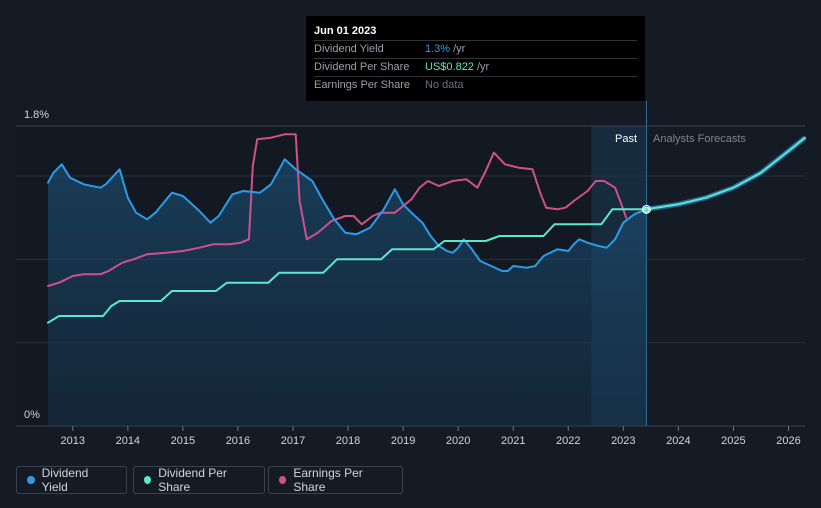  What do you see at coordinates (438, 49) in the screenshot?
I see `tooltip-value: 1.3%` at bounding box center [438, 49].